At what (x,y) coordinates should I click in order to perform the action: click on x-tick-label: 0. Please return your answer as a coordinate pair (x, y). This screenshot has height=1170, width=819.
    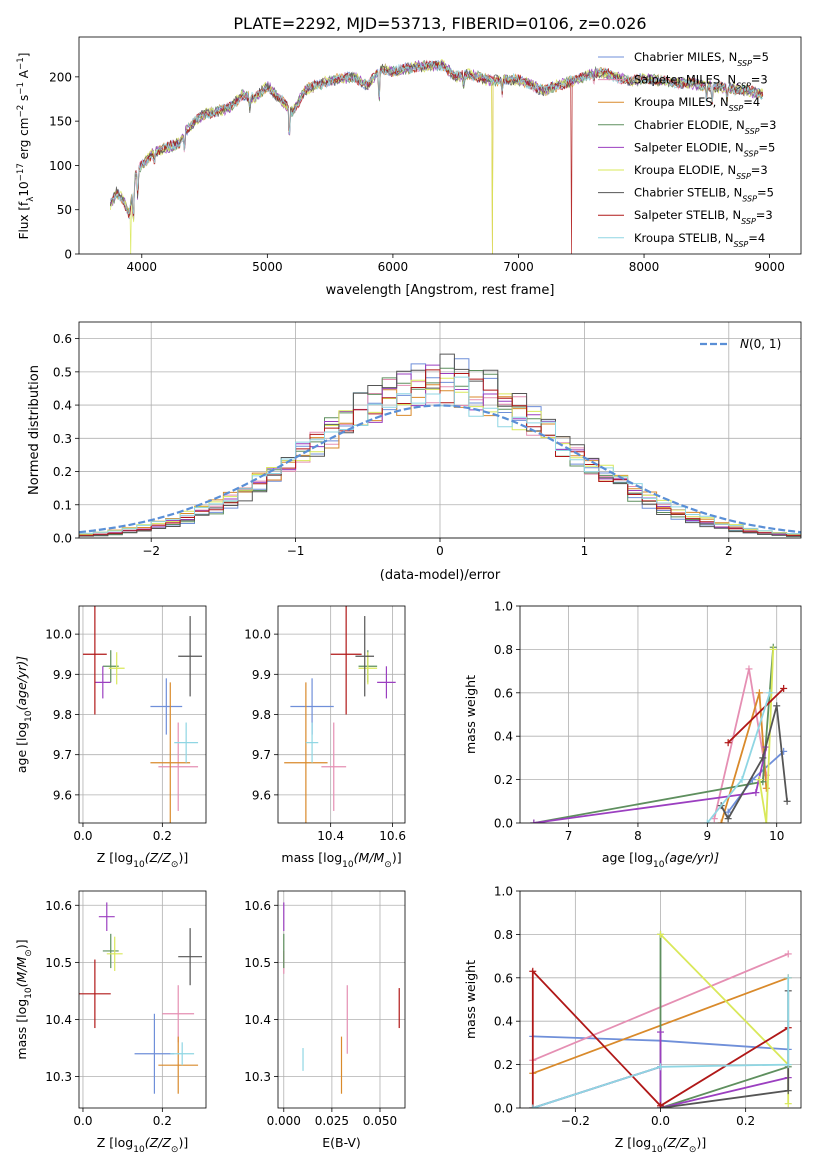
    Looking at the image, I should click on (440, 551).